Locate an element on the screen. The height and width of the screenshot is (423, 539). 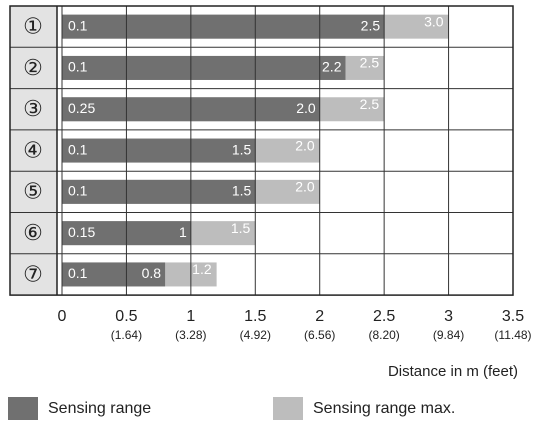
x-tick-label: 2 is located at coordinates (319, 316).